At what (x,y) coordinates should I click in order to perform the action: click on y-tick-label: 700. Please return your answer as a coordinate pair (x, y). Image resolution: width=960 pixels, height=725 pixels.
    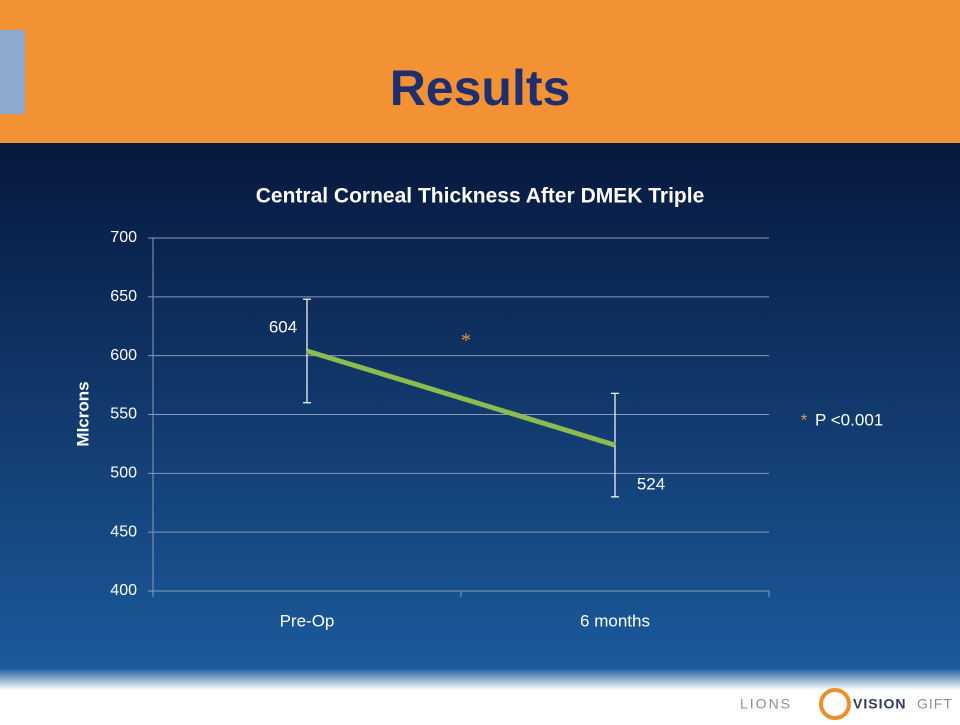
    Looking at the image, I should click on (123, 237).